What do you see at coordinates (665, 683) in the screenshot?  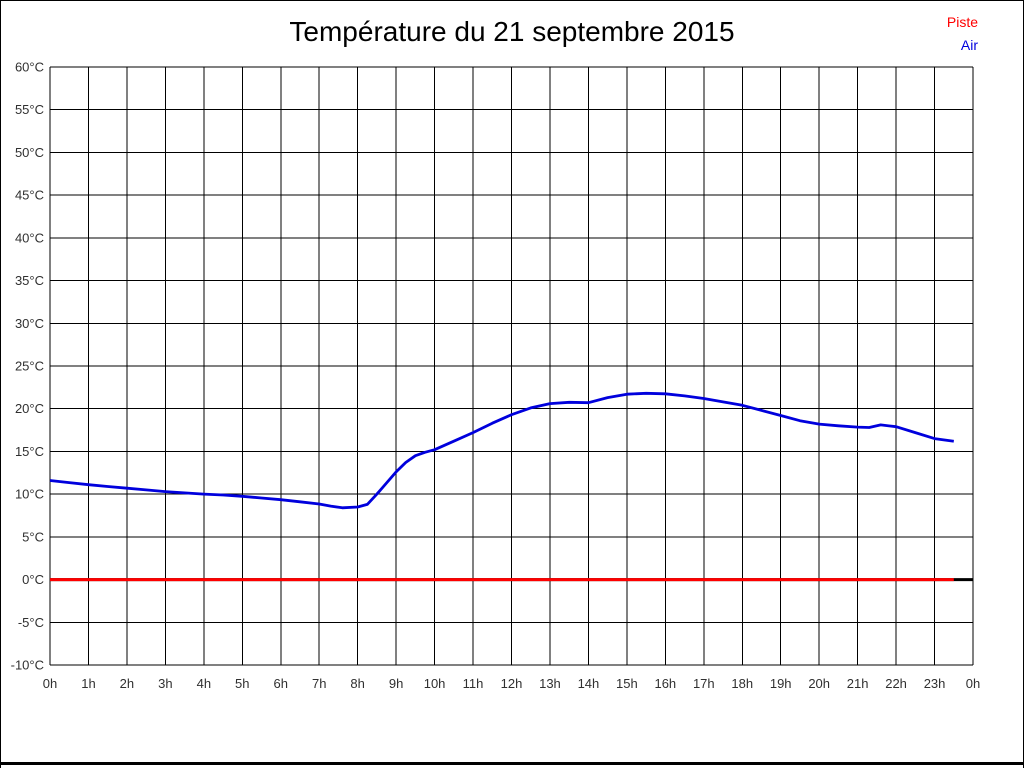 I see `x-tick-label: 16h` at bounding box center [665, 683].